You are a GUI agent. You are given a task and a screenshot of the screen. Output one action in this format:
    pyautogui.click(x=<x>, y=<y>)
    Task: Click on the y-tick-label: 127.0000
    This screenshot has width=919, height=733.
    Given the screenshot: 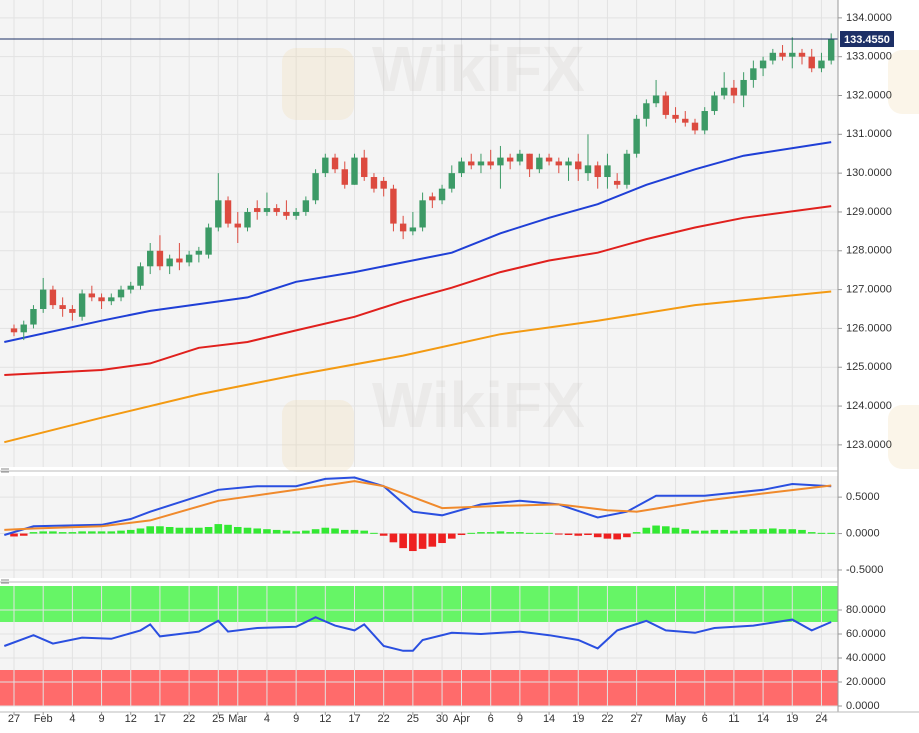 What is the action you would take?
    pyautogui.click(x=869, y=290)
    